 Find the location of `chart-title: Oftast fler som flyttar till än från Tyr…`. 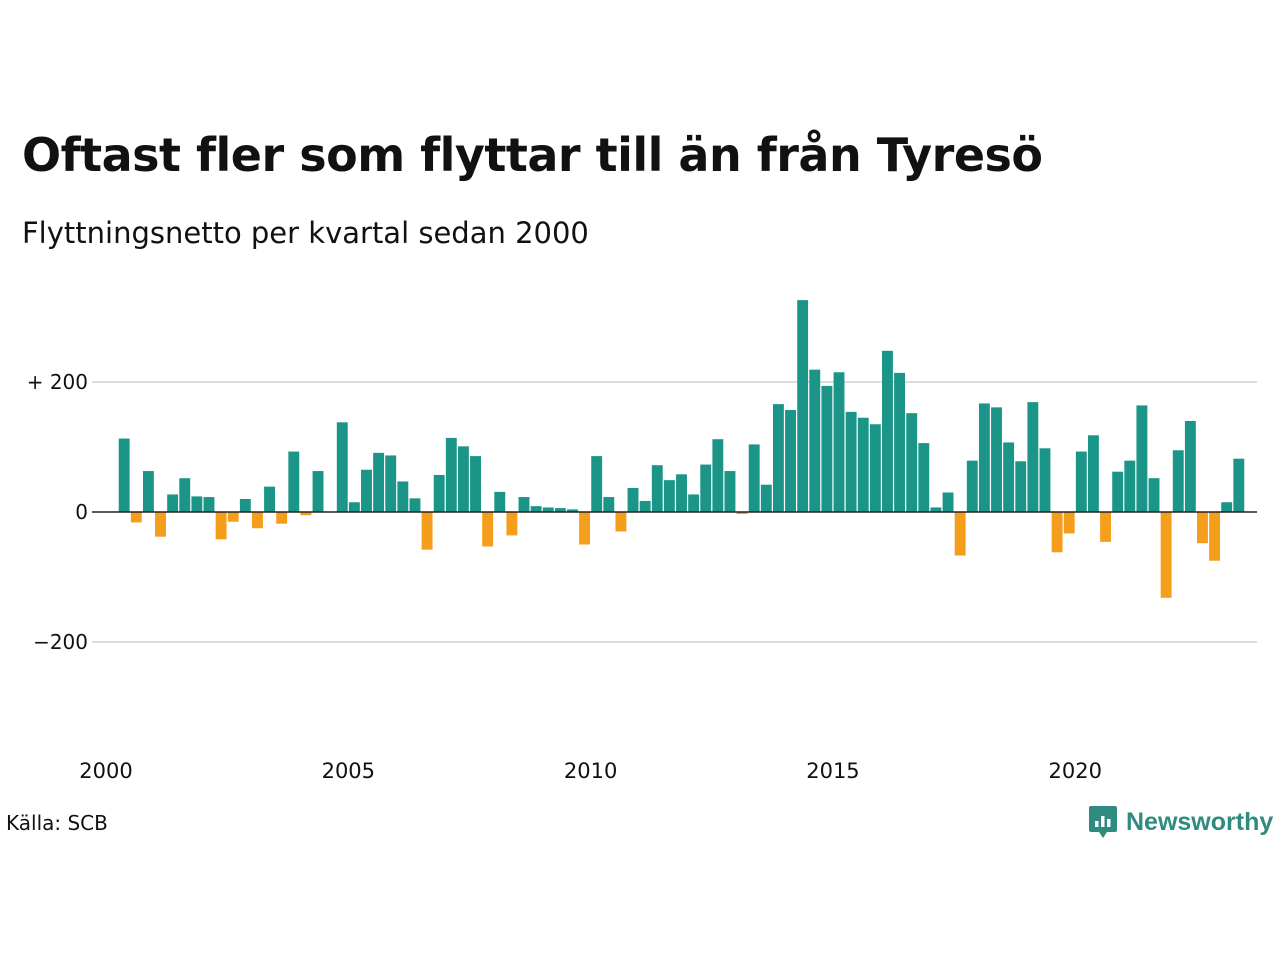

chart-title: Oftast fler som flyttar till än från Tyr… is located at coordinates (532, 155).